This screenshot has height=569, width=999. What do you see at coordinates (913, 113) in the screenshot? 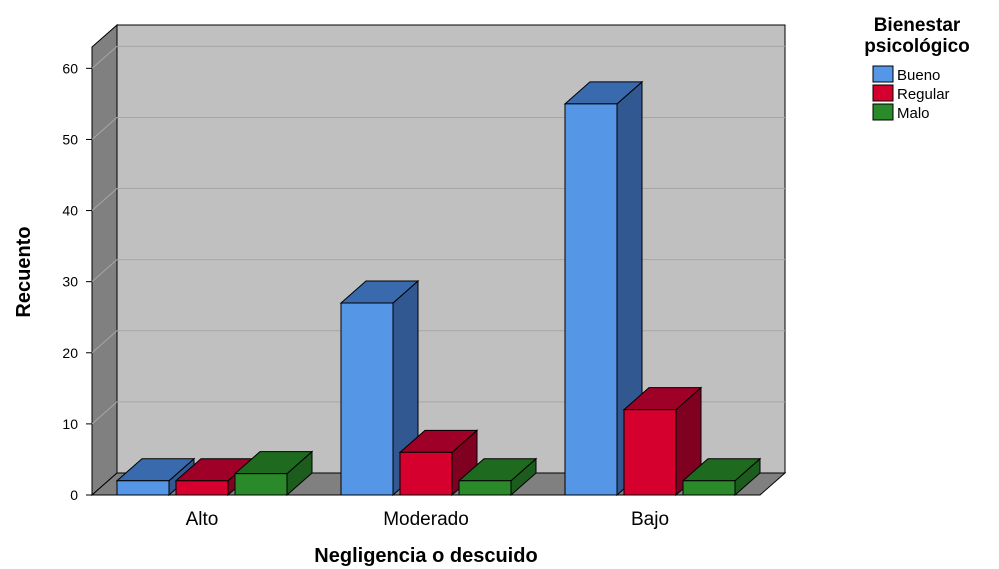
I see `legend-label: Malo` at bounding box center [913, 113].